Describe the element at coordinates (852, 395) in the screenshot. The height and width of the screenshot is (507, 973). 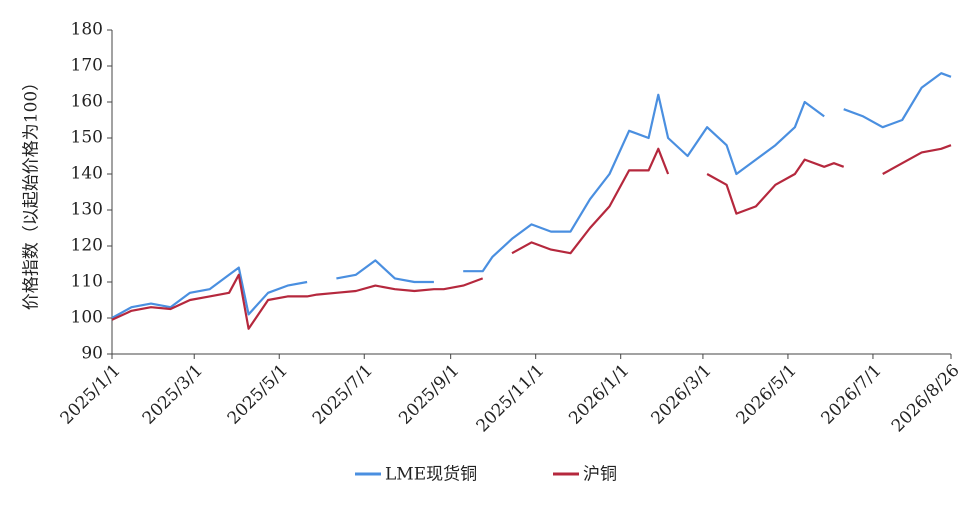
I see `x-tick-label: 2026/7/1` at that location.